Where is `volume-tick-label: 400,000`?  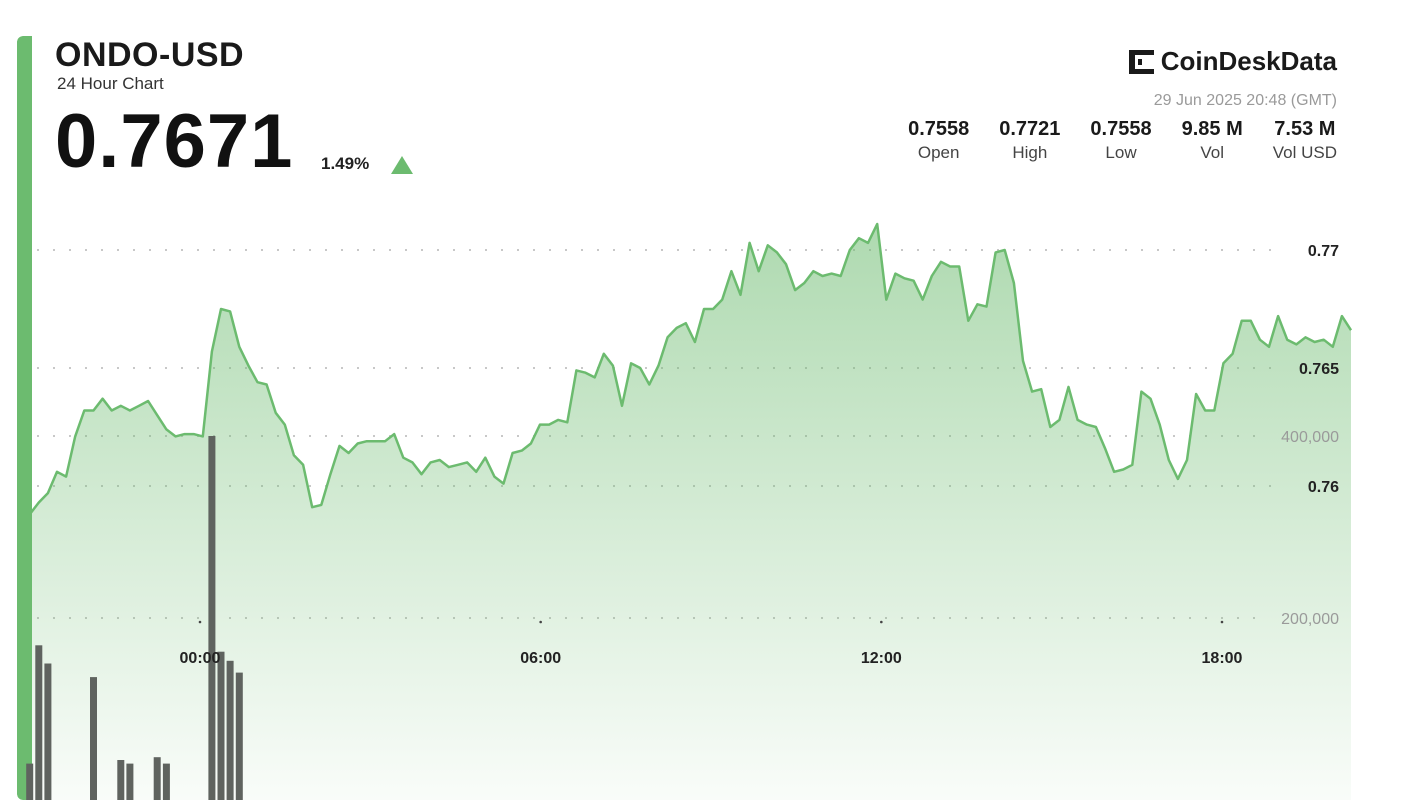 volume-tick-label: 400,000 is located at coordinates (1310, 437).